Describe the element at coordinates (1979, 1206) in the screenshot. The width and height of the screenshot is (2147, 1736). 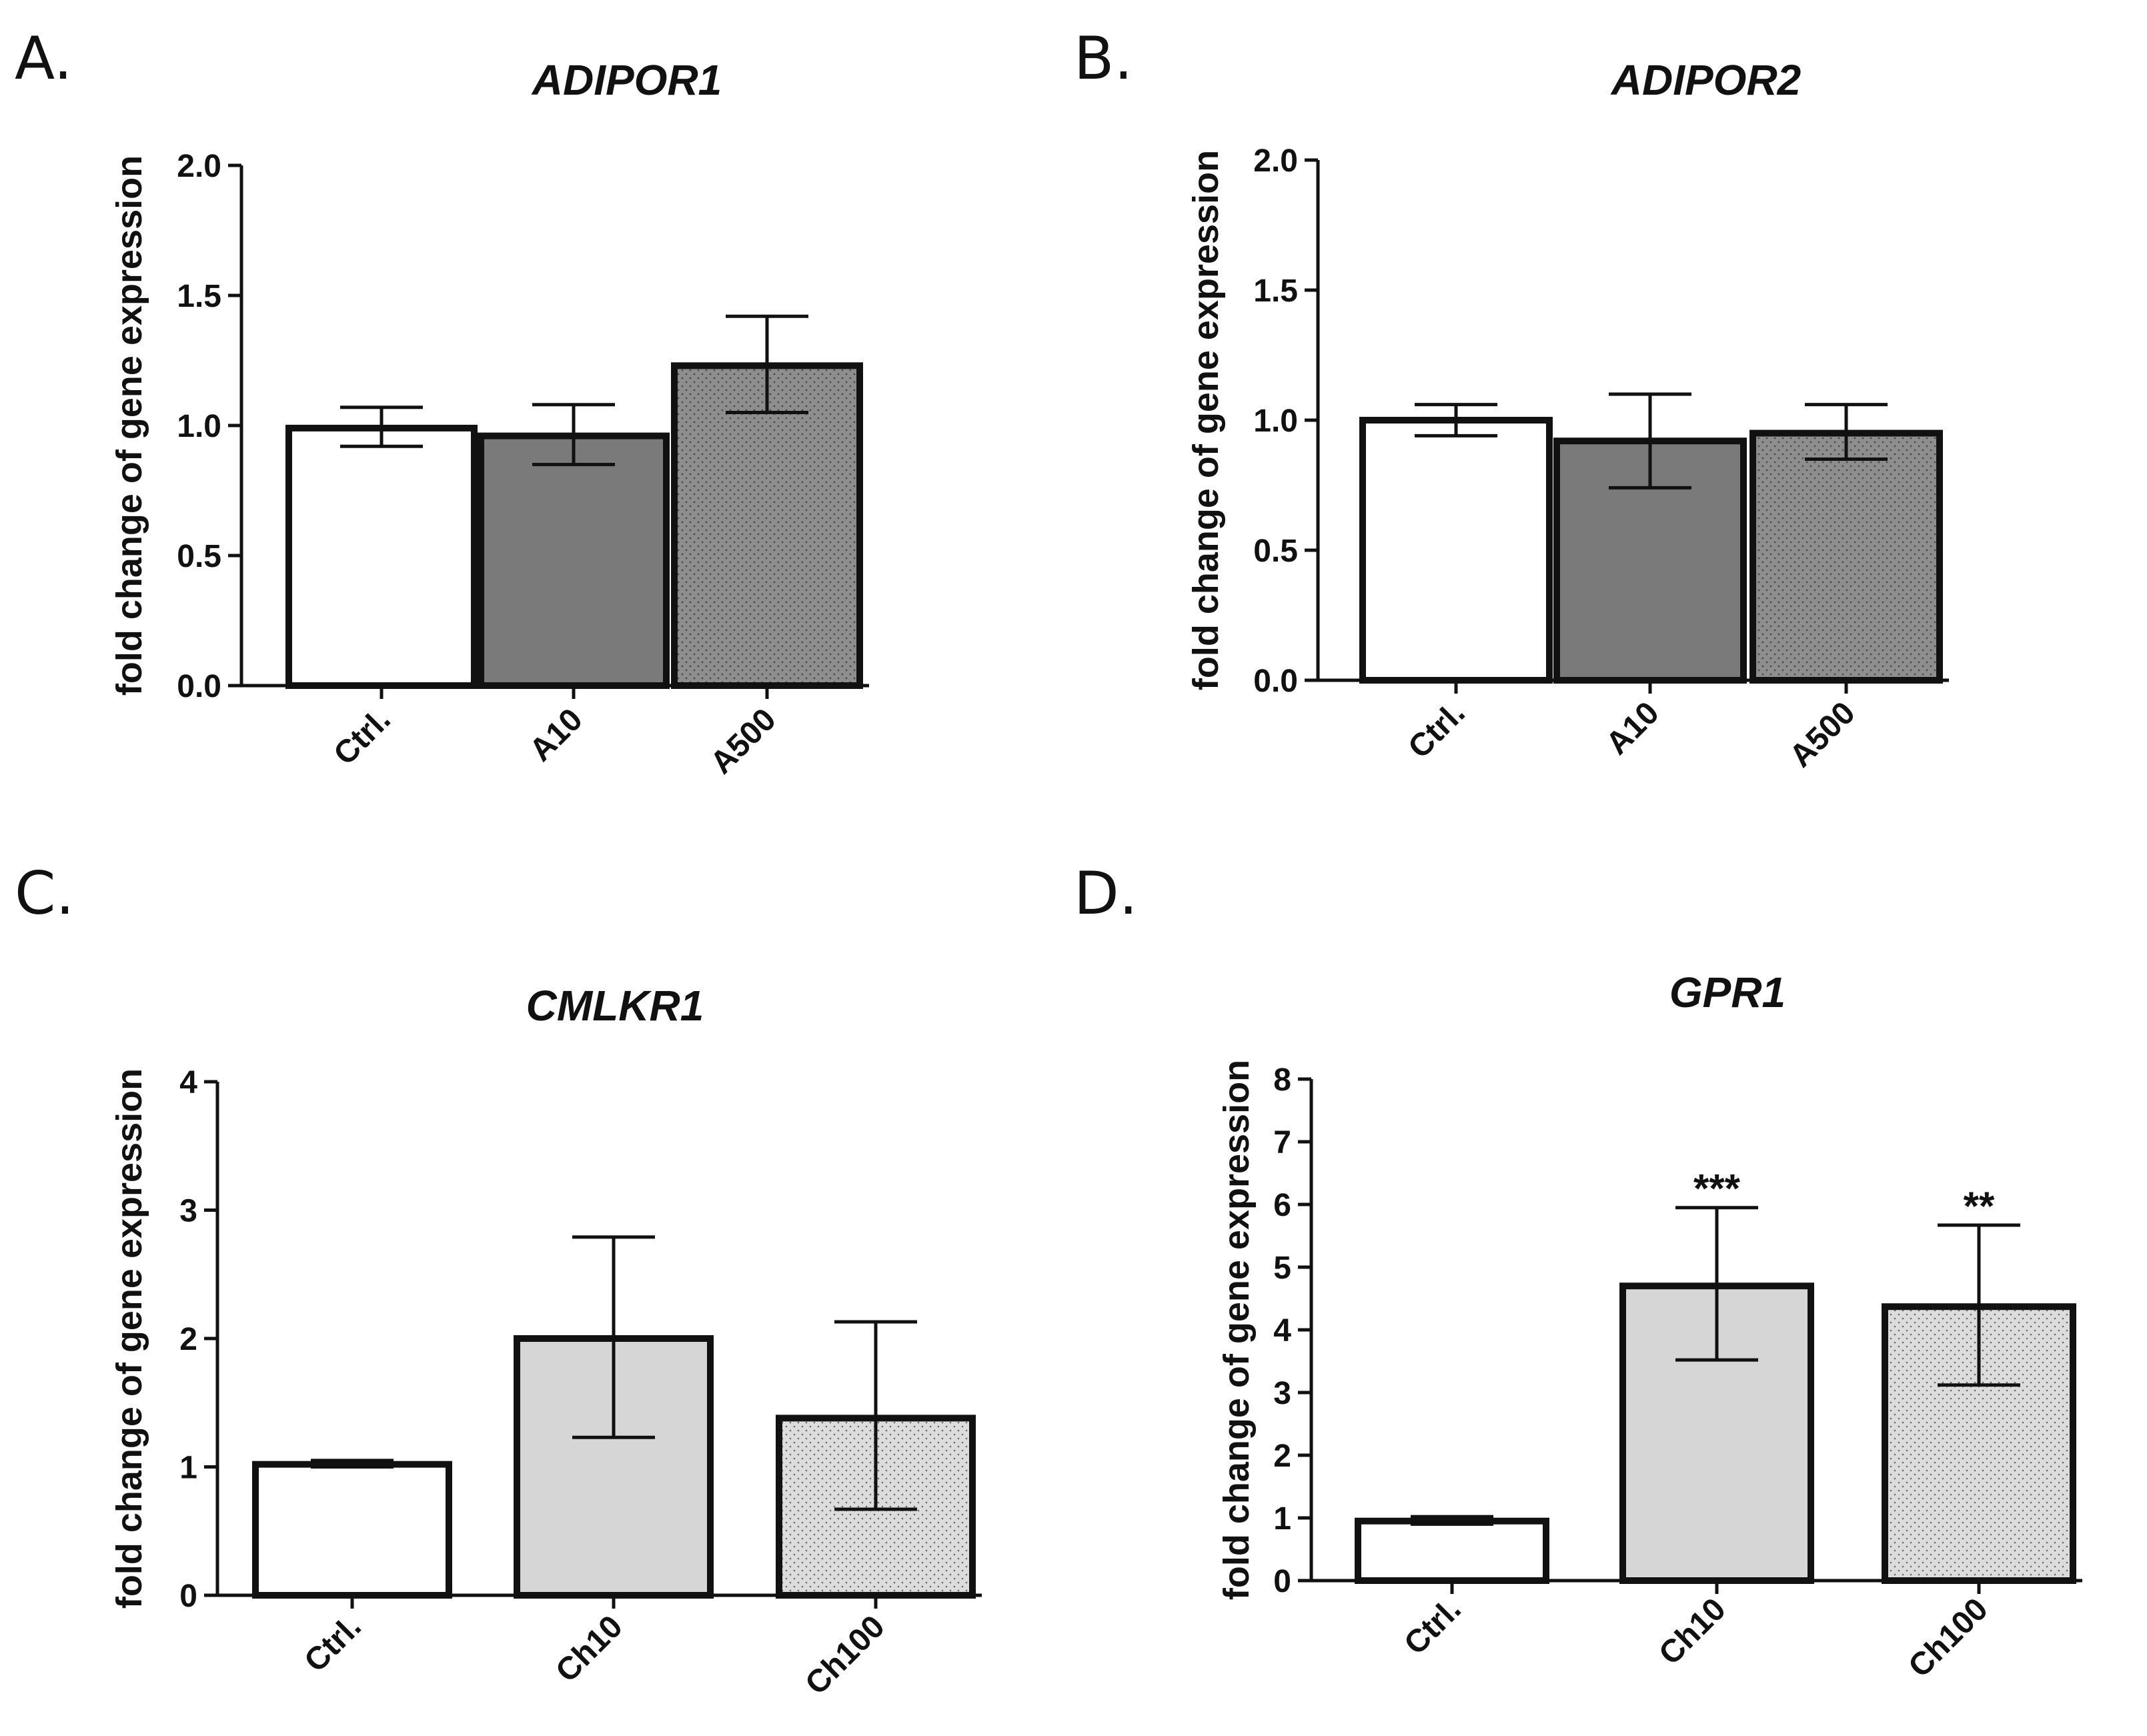
I see `significance-label: **` at that location.